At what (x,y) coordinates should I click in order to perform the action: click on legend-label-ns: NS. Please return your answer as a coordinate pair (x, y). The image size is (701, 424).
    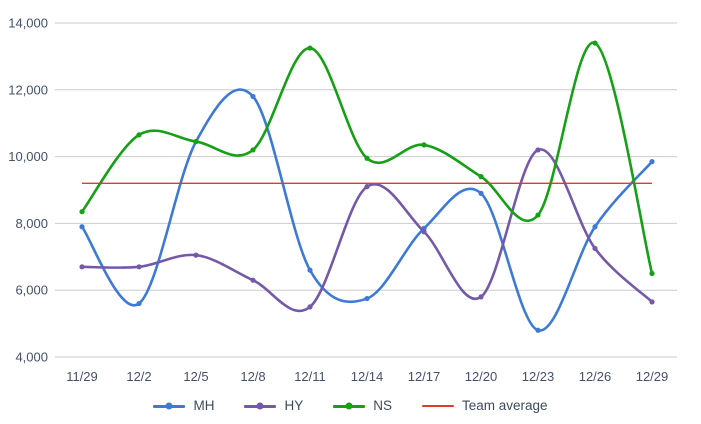
    Looking at the image, I should click on (382, 406).